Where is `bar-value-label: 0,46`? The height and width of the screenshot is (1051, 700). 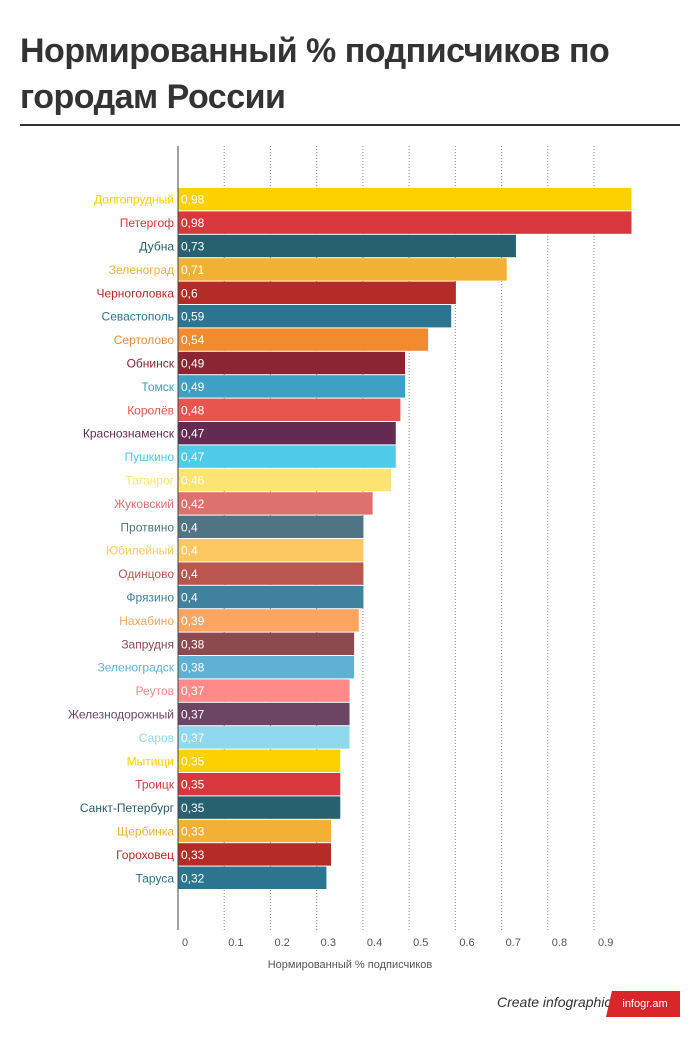 bar-value-label: 0,46 is located at coordinates (193, 481).